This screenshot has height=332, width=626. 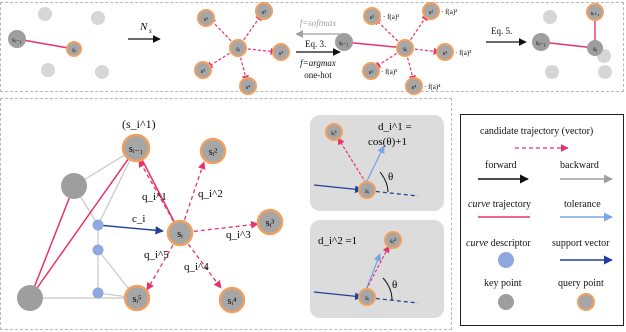 I want to click on top-stage-2: sᵢ s¹ s² s³ s⁴ s⁵, so click(x=242, y=48).